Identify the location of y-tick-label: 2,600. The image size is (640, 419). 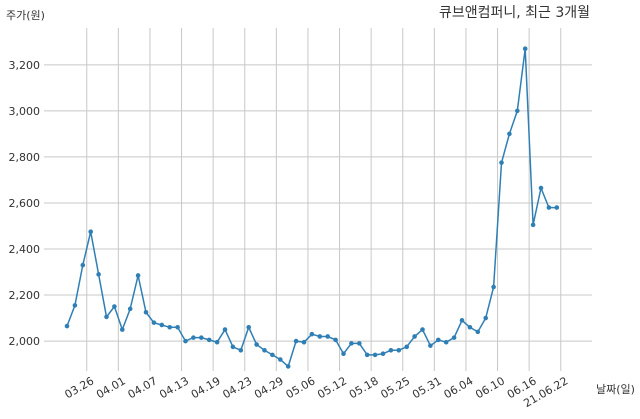
(25, 203).